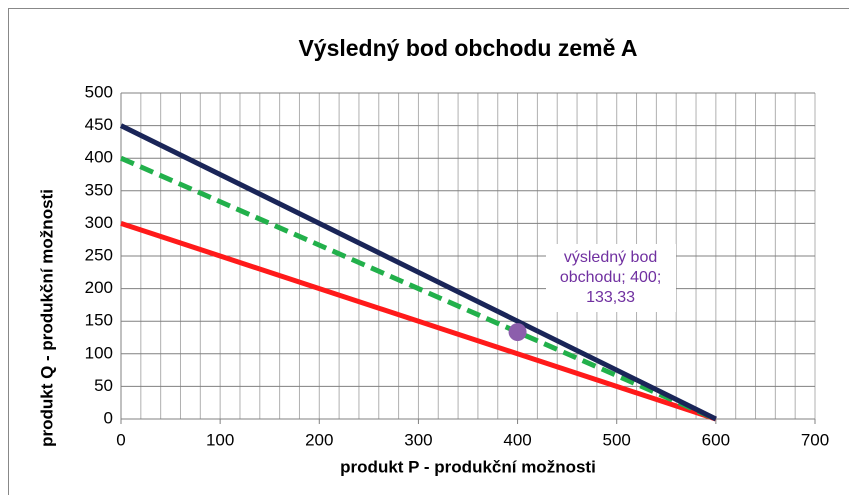 Image resolution: width=849 pixels, height=495 pixels. I want to click on y-tick-label: 500, so click(99, 91).